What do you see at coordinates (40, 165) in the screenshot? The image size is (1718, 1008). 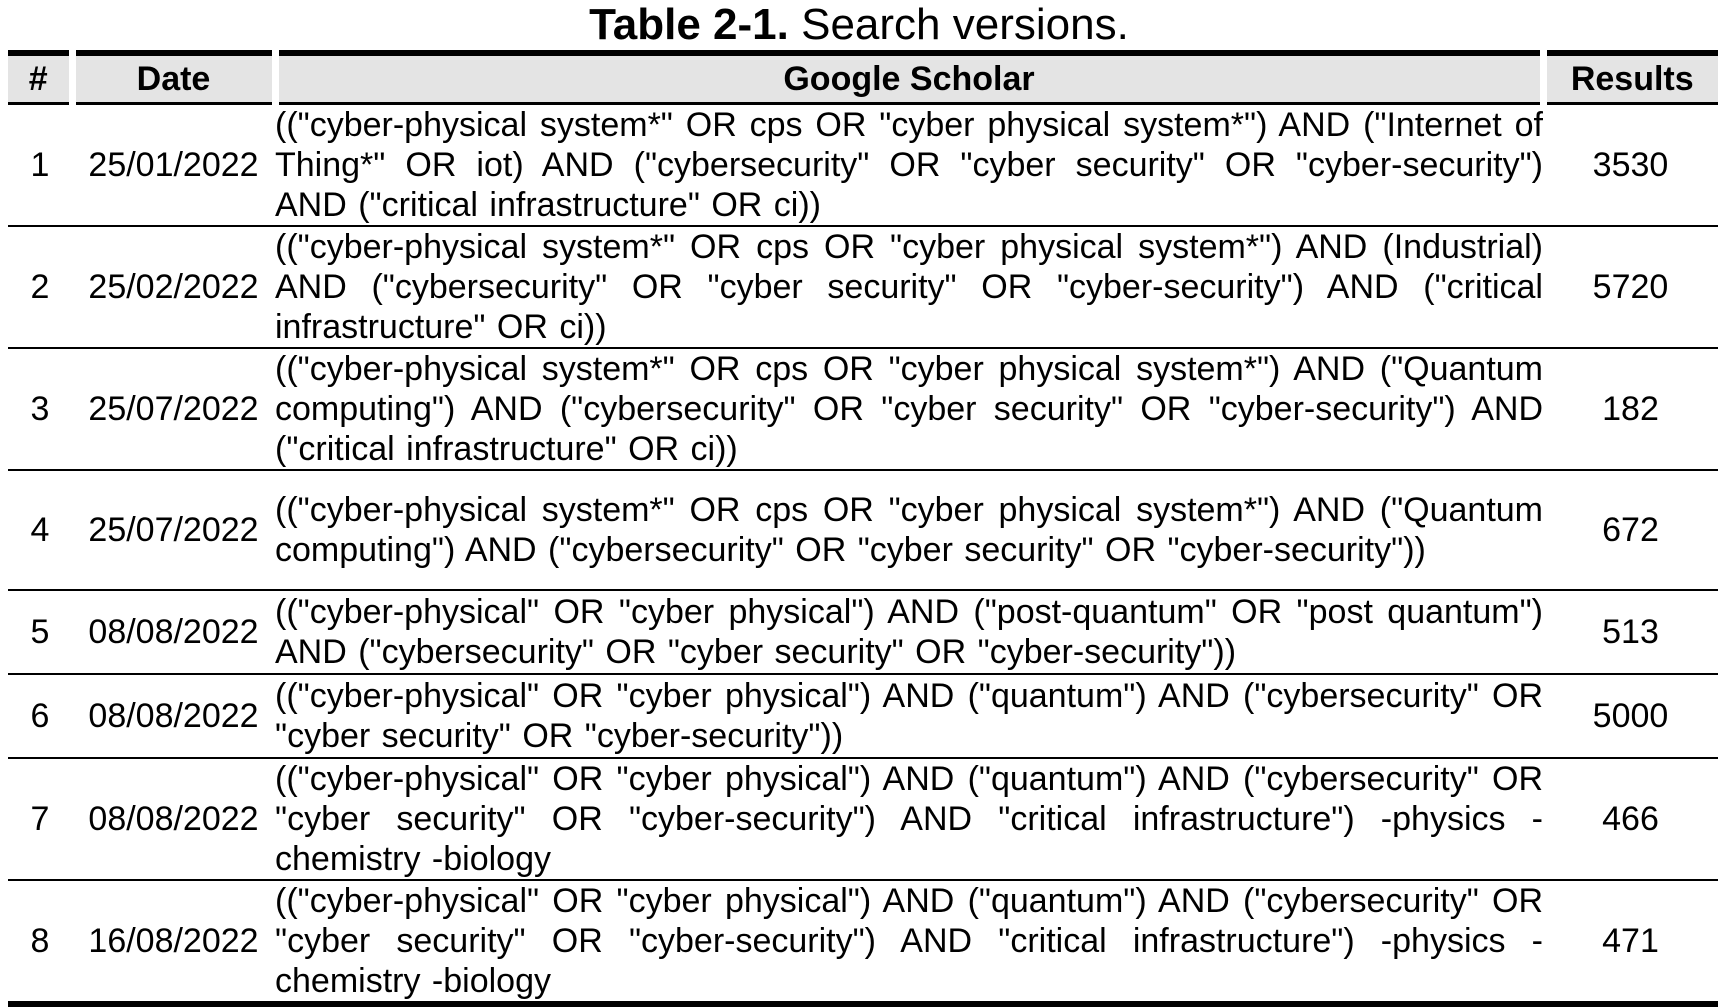 I see `row-number: 1` at bounding box center [40, 165].